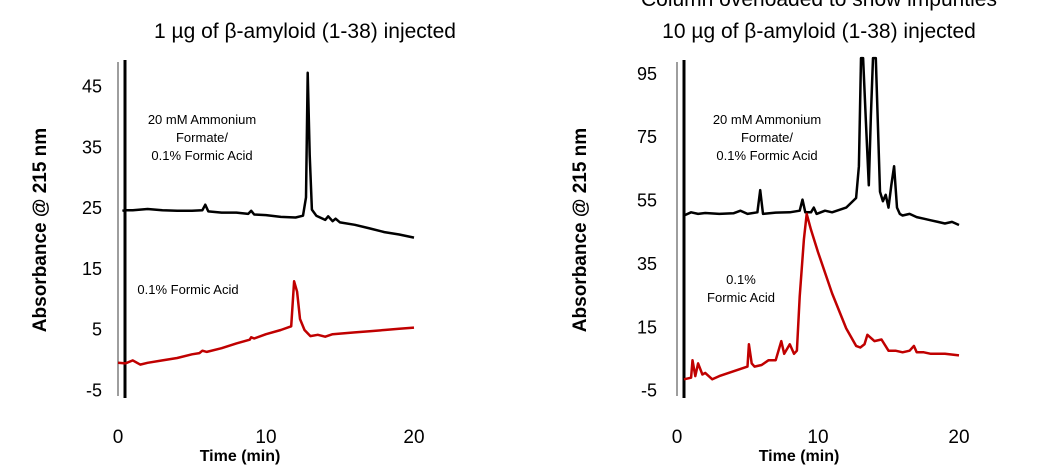 The height and width of the screenshot is (465, 1046). Describe the element at coordinates (92, 87) in the screenshot. I see `chart-left-ytick: 45` at that location.